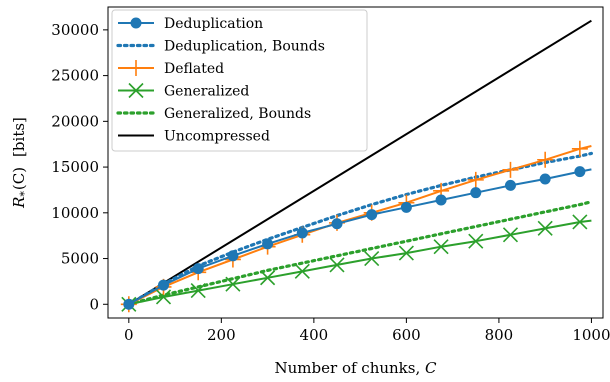 This screenshot has height=382, width=610. What do you see at coordinates (20, 163) in the screenshot?
I see `y-axis-label: R*(C) [bits]` at bounding box center [20, 163].